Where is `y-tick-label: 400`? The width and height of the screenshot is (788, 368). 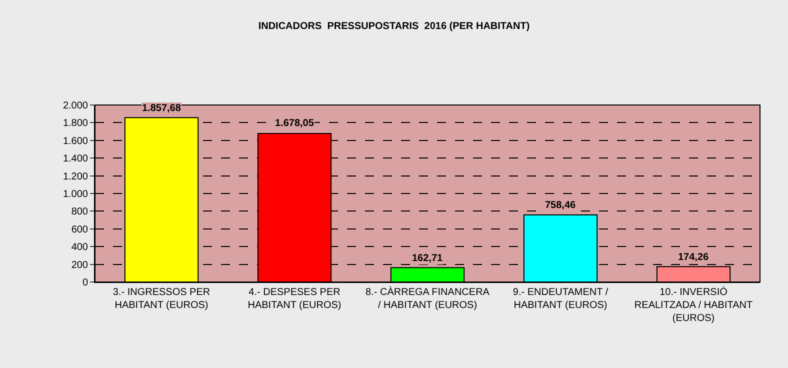 y-tick-label: 400 is located at coordinates (79, 248).